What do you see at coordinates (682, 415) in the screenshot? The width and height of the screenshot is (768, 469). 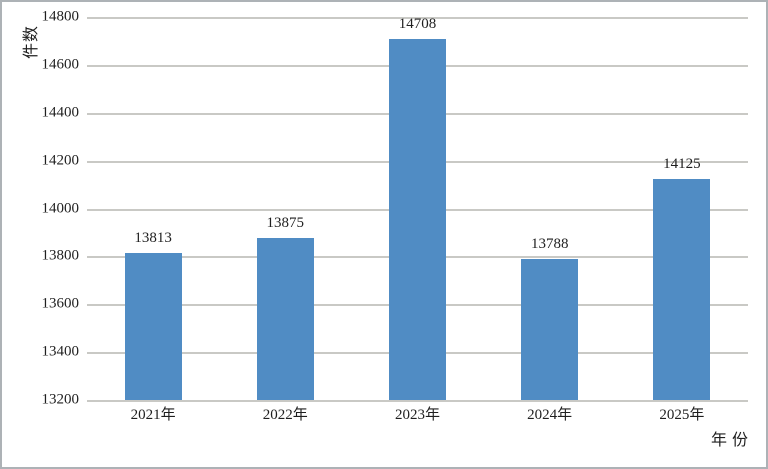 I see `x-tick-label: 2025年` at bounding box center [682, 415].